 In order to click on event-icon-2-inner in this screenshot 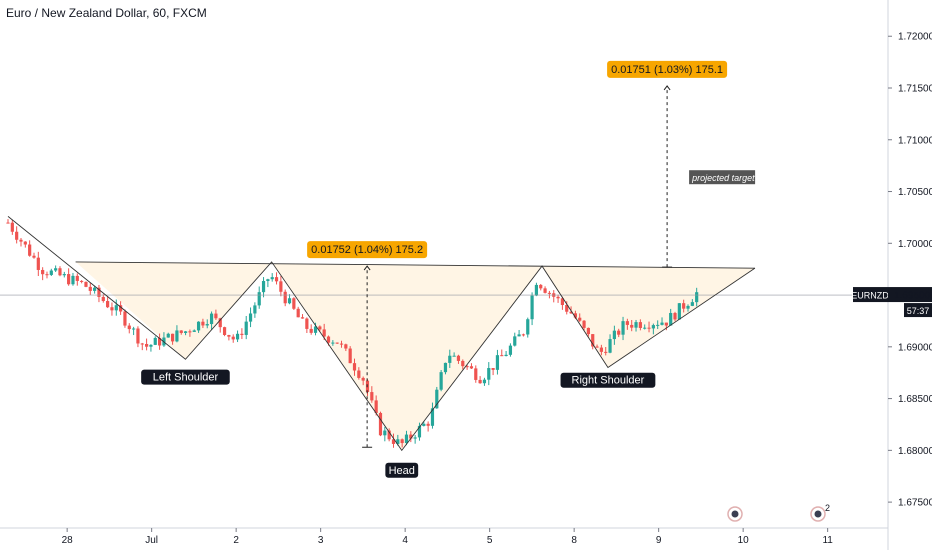, I will do `click(818, 514)`.